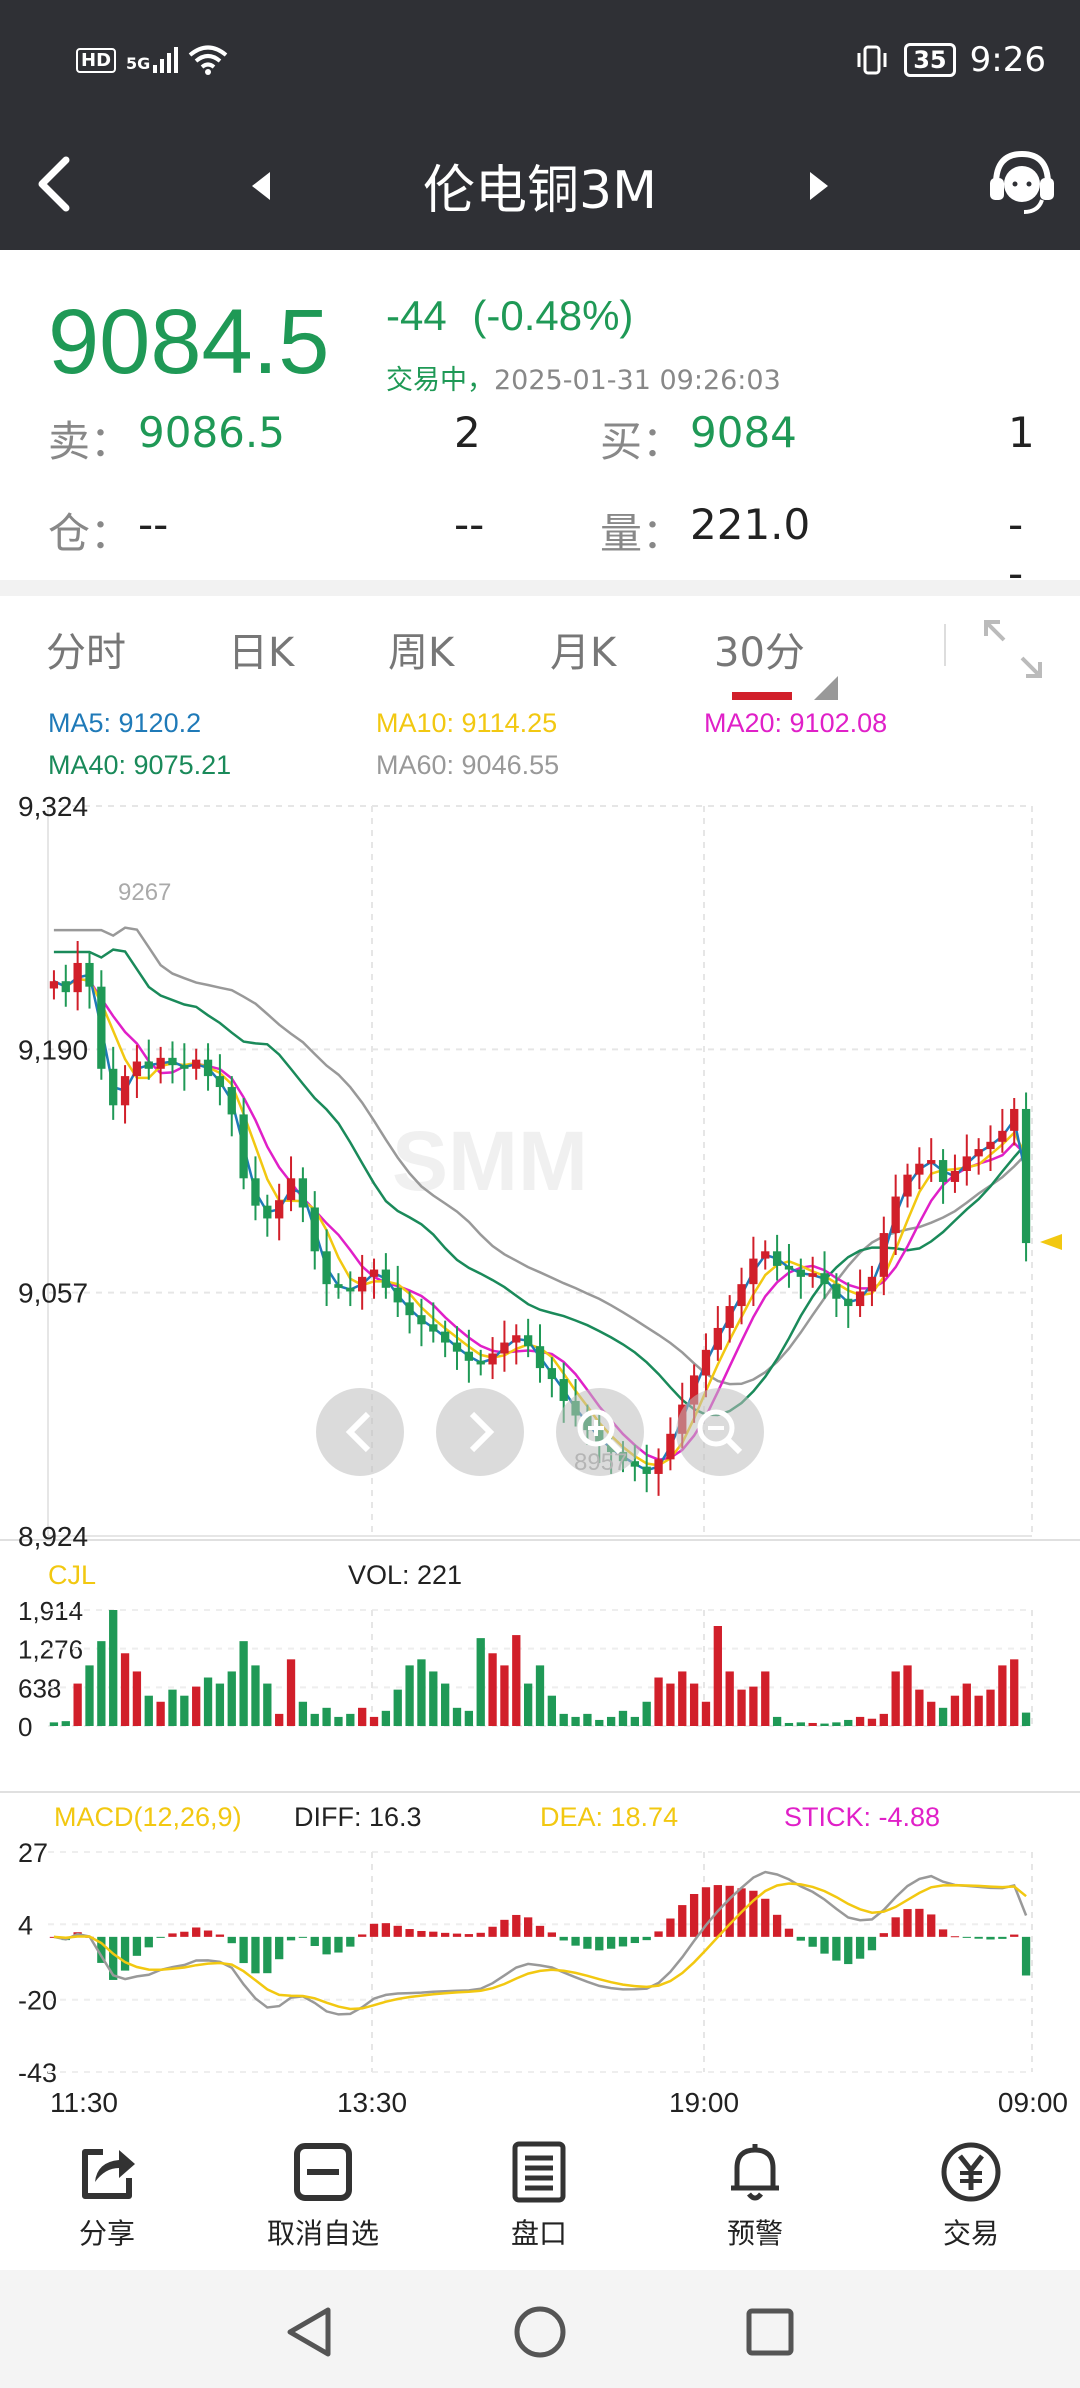 The width and height of the screenshot is (1080, 2388). What do you see at coordinates (148, 1817) in the screenshot?
I see `macd-legend-name: MACD(12,26,9)` at bounding box center [148, 1817].